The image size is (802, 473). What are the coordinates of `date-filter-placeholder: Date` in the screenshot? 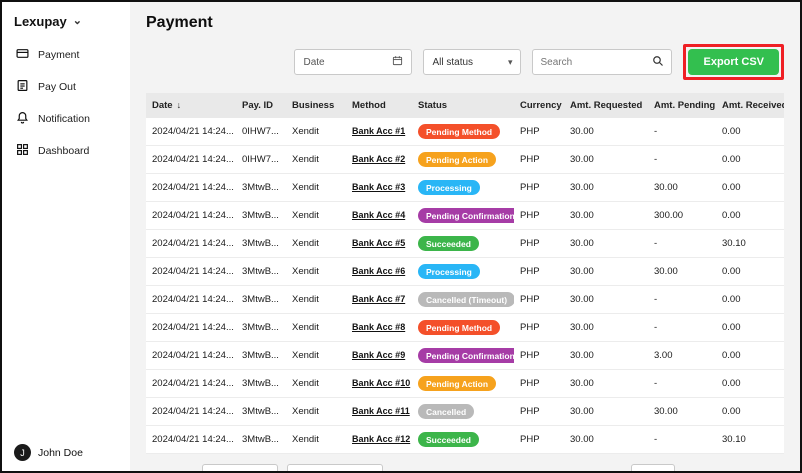 It's located at (314, 62).